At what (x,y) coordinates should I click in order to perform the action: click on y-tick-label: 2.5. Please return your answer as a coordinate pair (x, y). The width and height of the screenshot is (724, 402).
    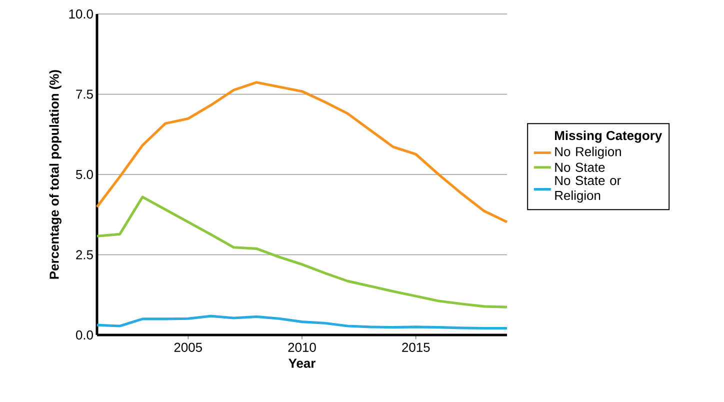
    Looking at the image, I should click on (84, 255).